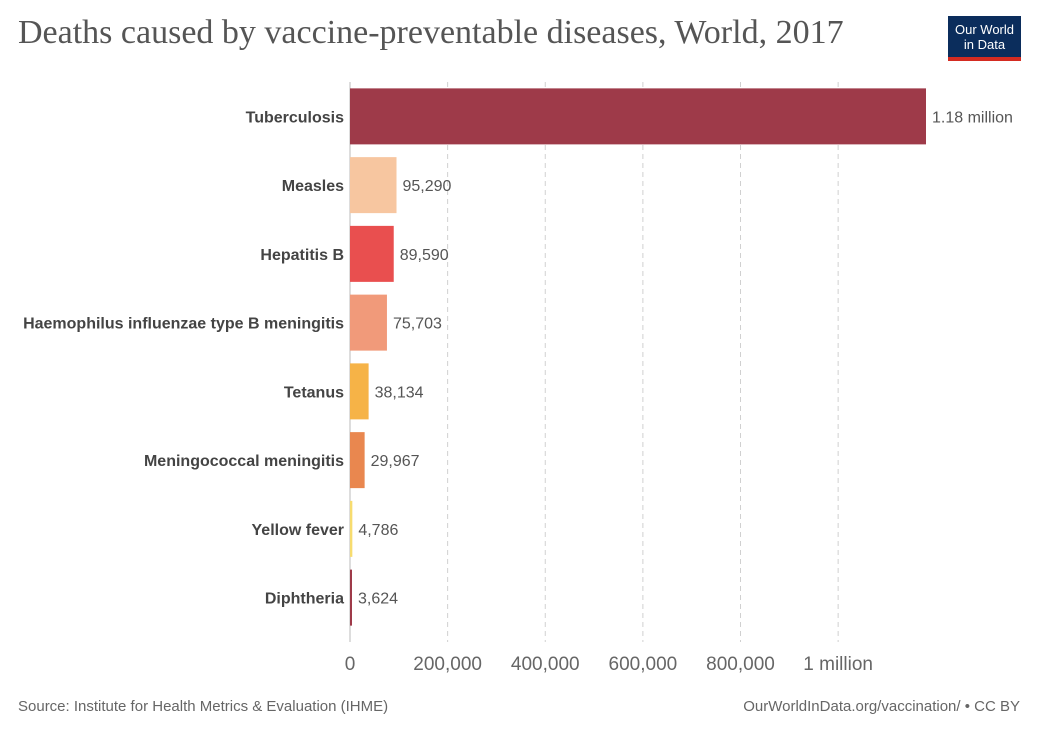 This screenshot has width=1040, height=734. Describe the element at coordinates (313, 186) in the screenshot. I see `category-label: Measles` at that location.